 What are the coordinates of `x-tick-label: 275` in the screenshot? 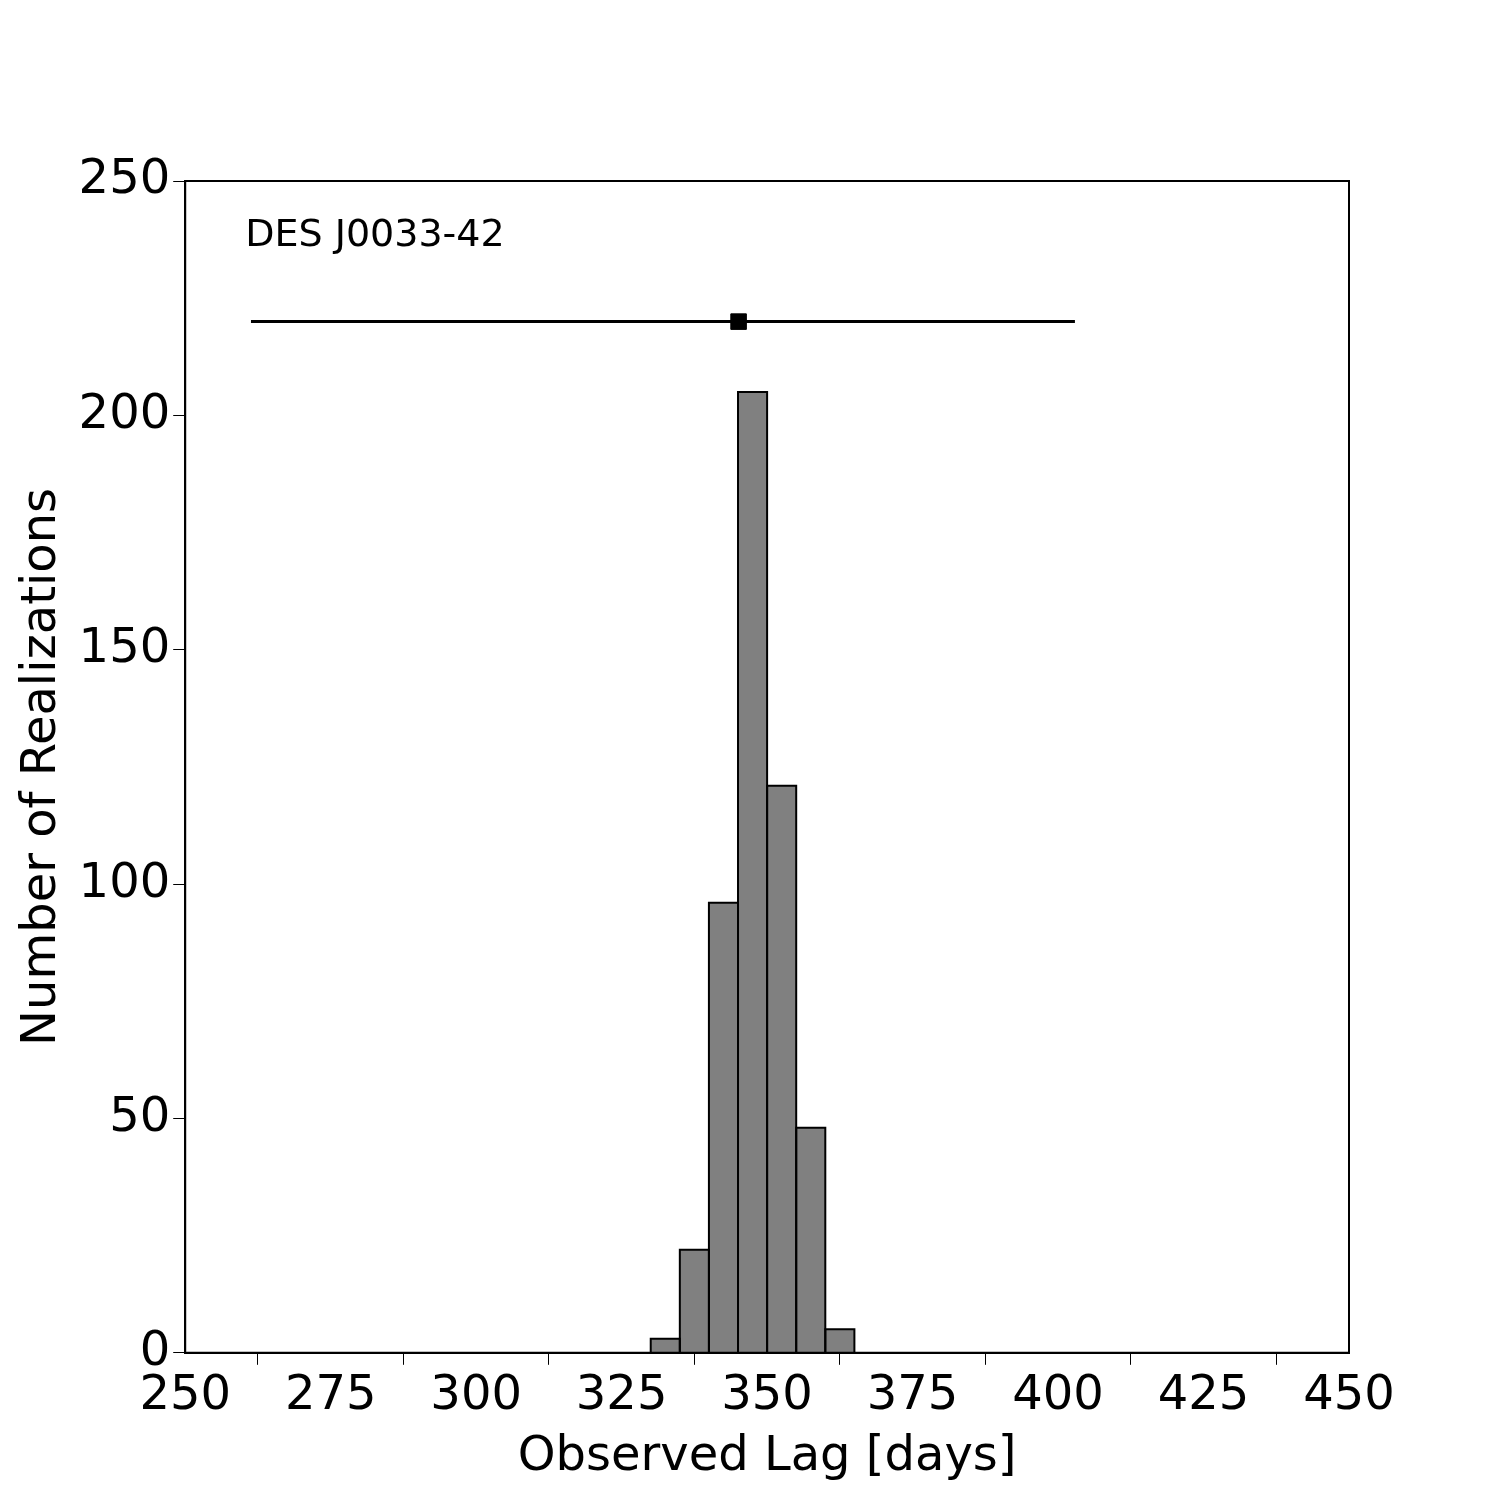 It's located at (330, 1392).